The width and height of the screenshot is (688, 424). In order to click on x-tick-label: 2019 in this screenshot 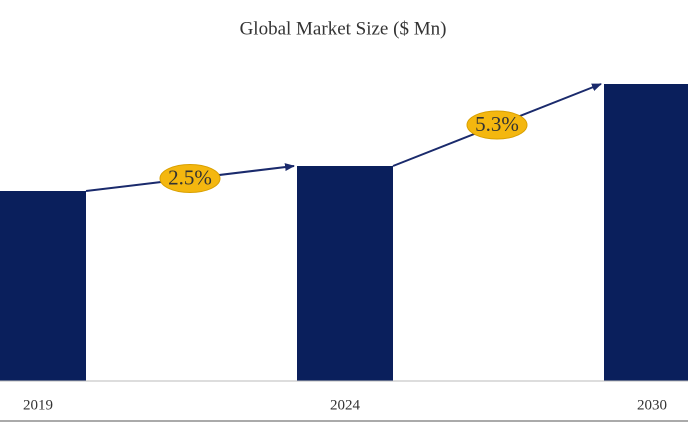, I will do `click(38, 405)`.